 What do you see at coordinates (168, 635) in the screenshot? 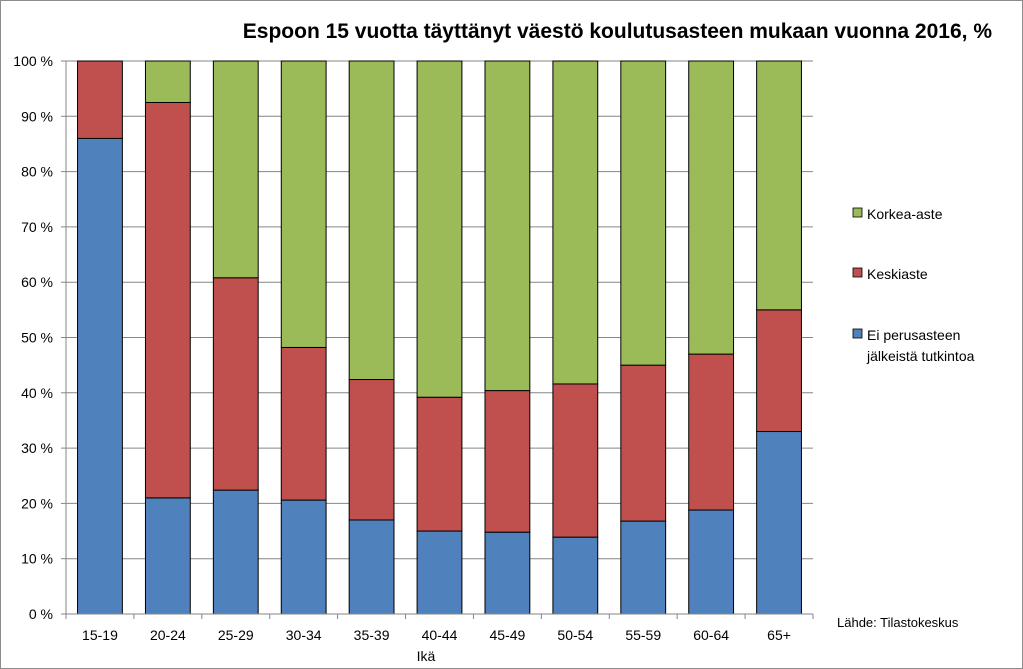
I see `x-tick-label: 20-24` at bounding box center [168, 635].